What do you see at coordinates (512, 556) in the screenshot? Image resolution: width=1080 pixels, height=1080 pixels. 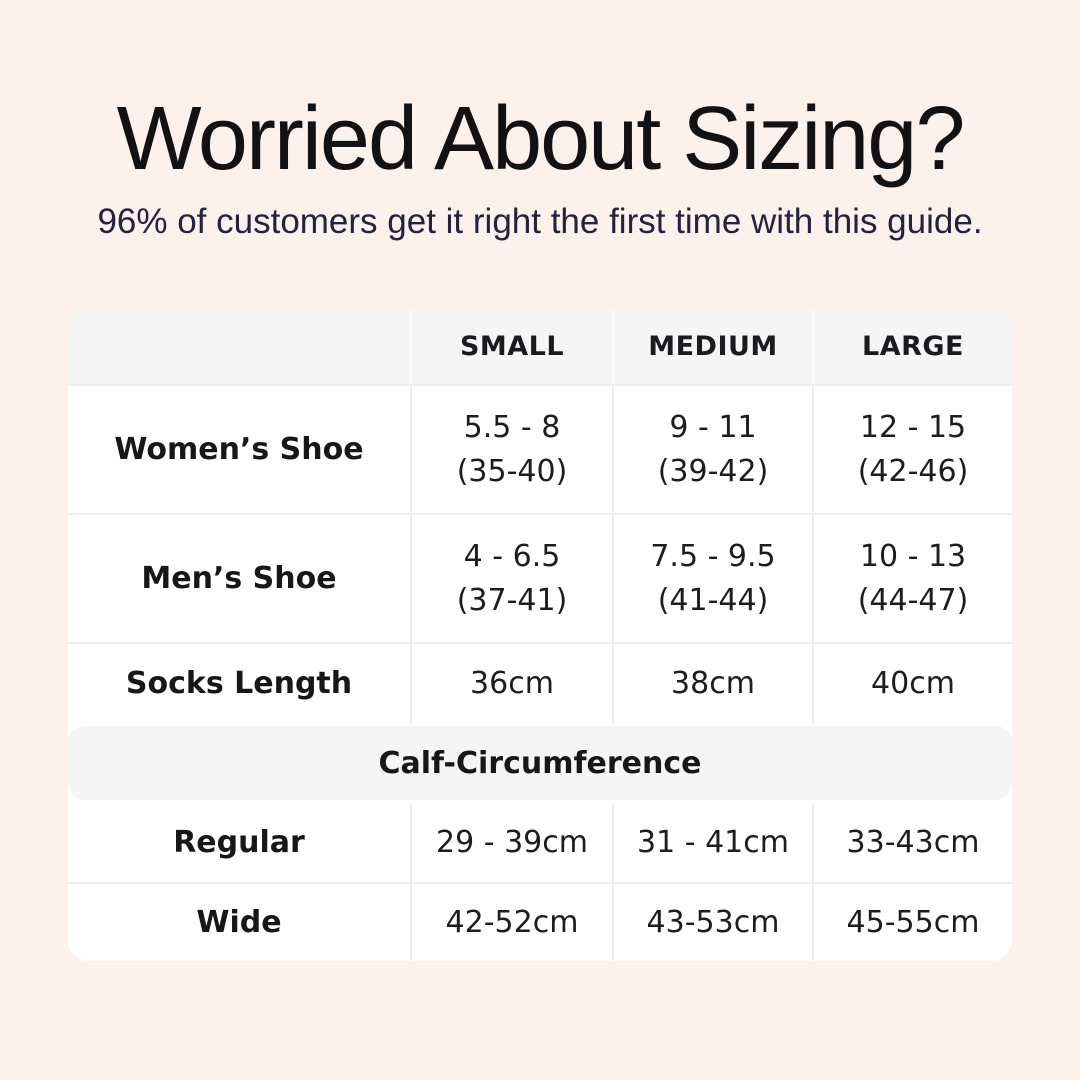 I see `value-line: 4 - 6.5` at bounding box center [512, 556].